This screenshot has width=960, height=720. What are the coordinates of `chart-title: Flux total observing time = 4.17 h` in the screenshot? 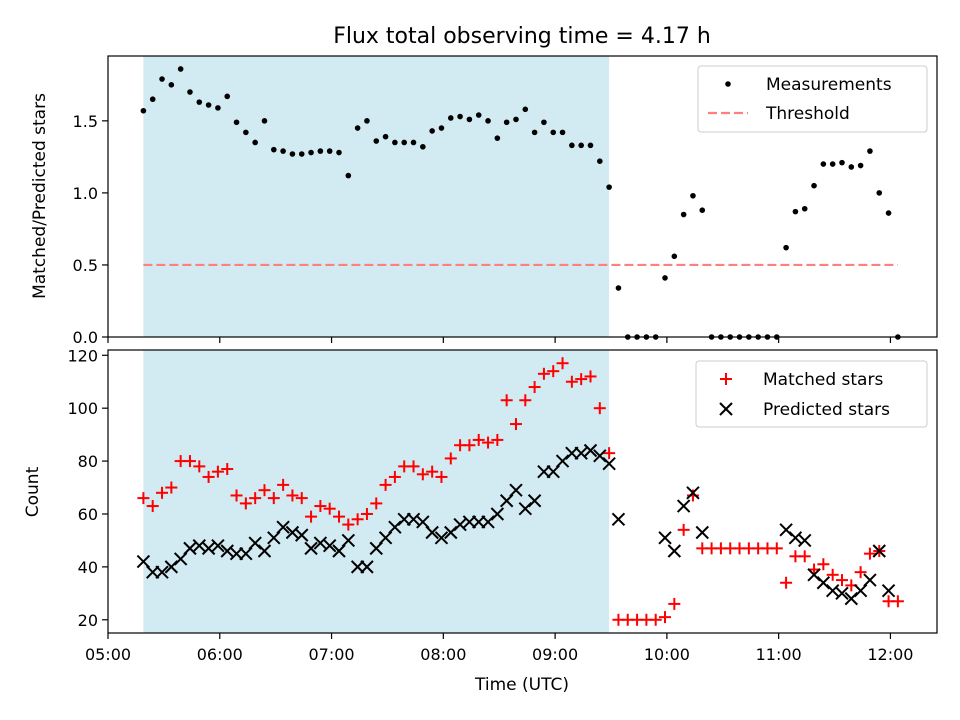 It's located at (522, 36).